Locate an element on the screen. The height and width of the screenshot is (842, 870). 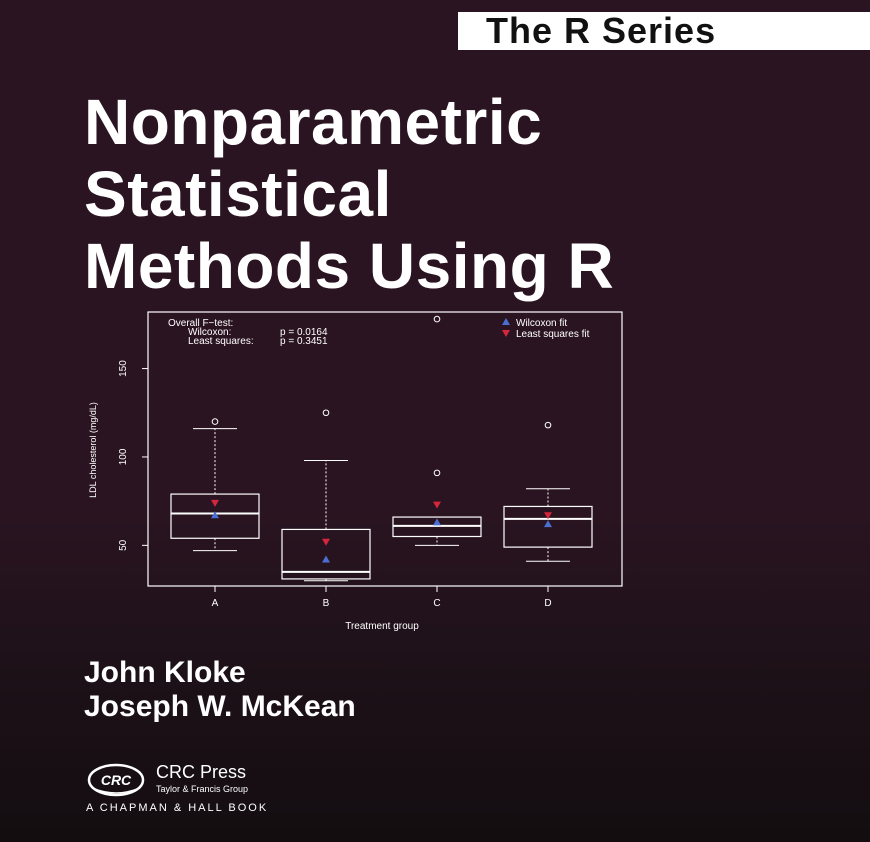
publisher-imprint: A CHAPMAN & HALL BOOK is located at coordinates (177, 808).